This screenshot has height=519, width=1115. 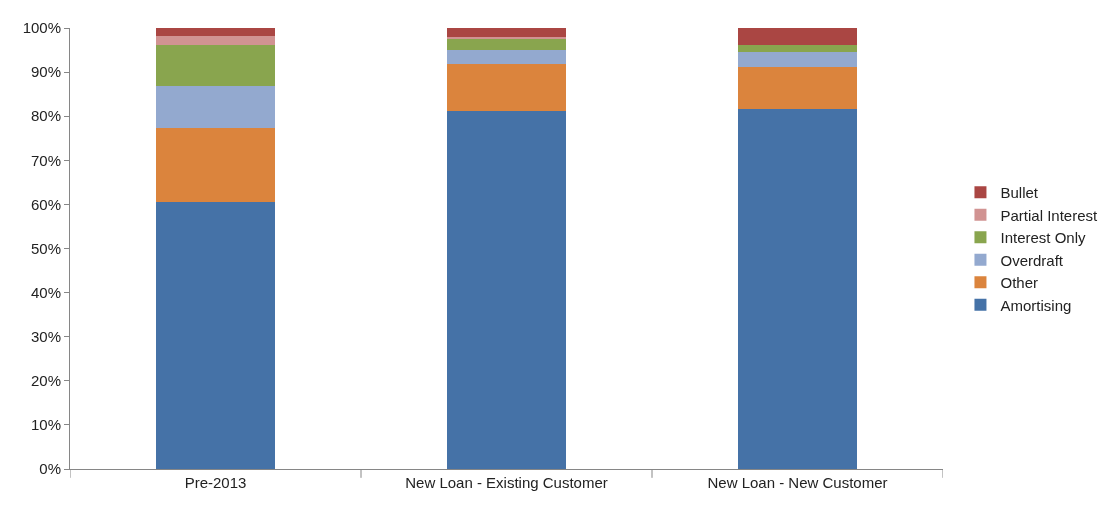 What do you see at coordinates (1019, 283) in the screenshot?
I see `legend-label: Other` at bounding box center [1019, 283].